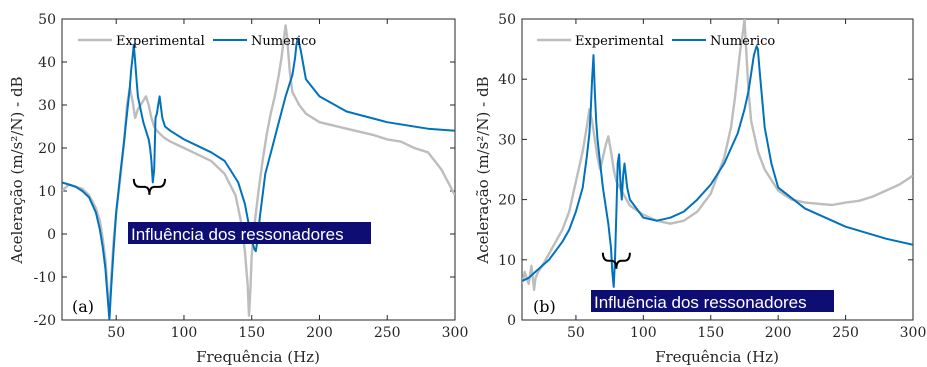  Describe the element at coordinates (742, 41) in the screenshot. I see `legend-label-numerico-b: Numerico` at that location.